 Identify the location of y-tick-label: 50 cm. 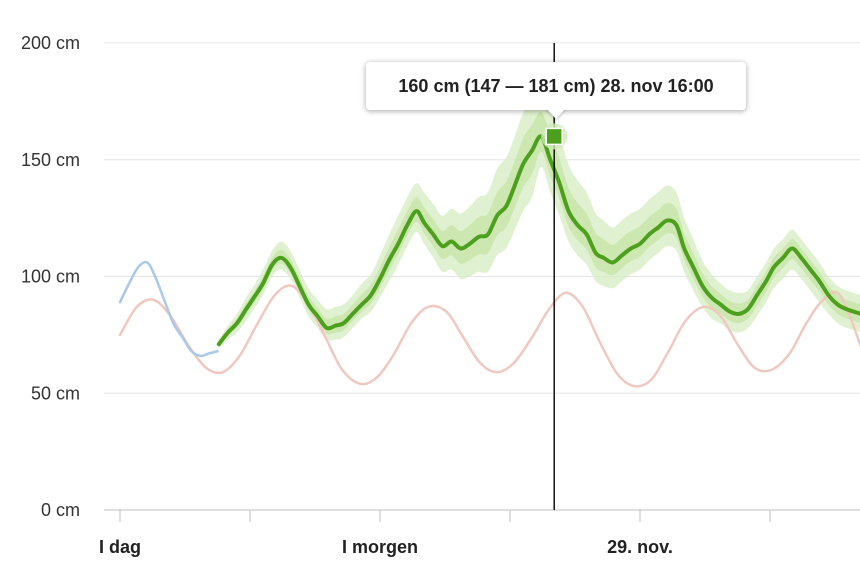
(55, 393).